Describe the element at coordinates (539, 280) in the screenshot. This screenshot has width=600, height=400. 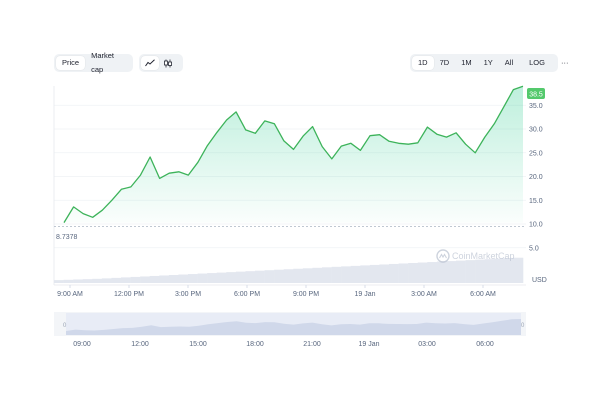
I see `y-axis-unit: USD` at that location.